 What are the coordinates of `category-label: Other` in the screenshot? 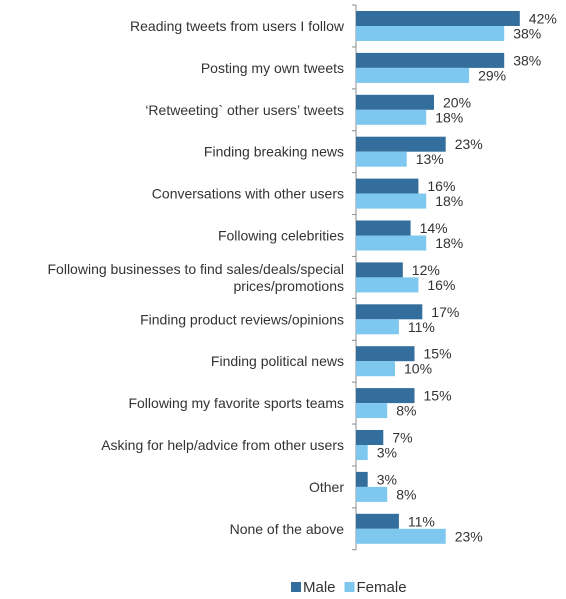 It's located at (326, 487).